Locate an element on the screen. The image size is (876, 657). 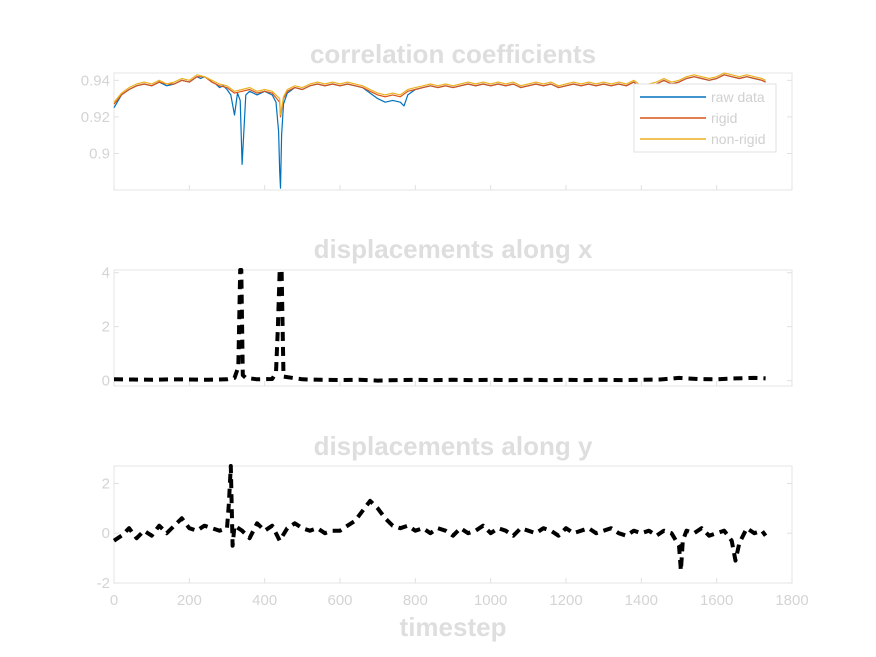
y-tick-label: 4 is located at coordinates (106, 273).